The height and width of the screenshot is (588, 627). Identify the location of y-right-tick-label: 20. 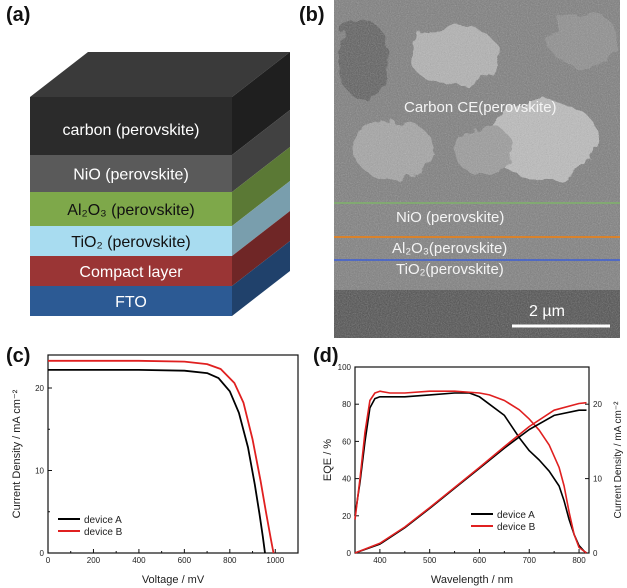
(597, 404).